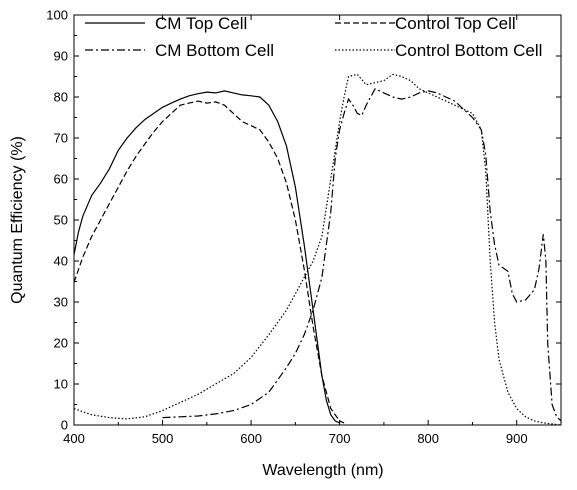 The image size is (577, 490). I want to click on x-tick-label: 900, so click(517, 438).